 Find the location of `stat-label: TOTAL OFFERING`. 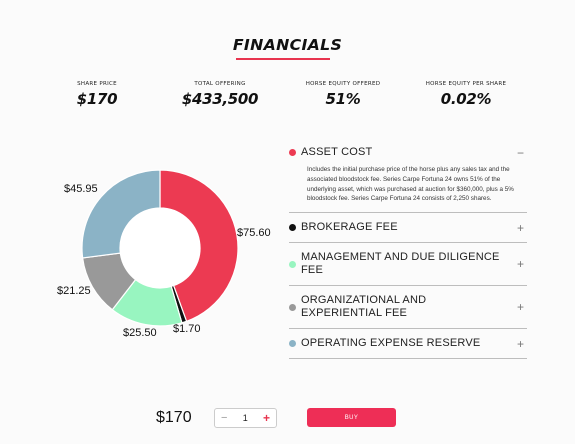

stat-label: TOTAL OFFERING is located at coordinates (220, 84).